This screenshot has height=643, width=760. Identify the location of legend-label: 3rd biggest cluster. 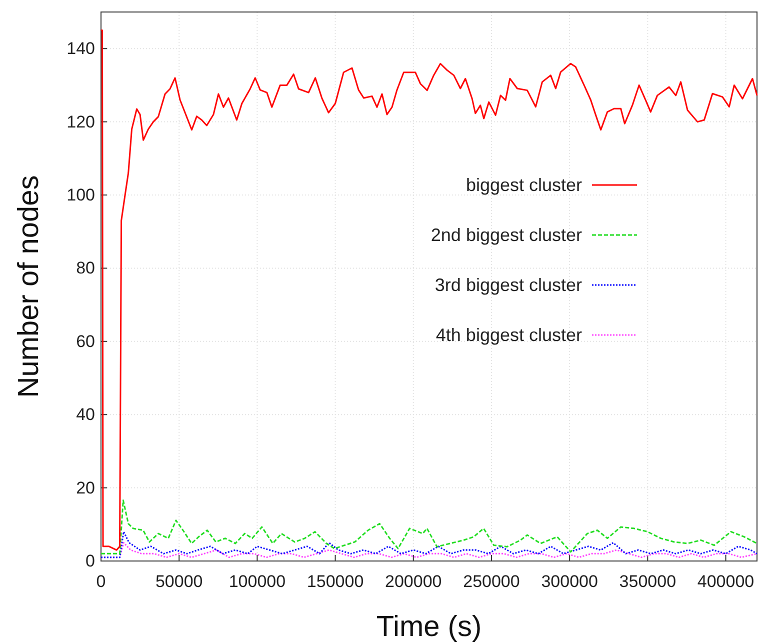
(508, 285).